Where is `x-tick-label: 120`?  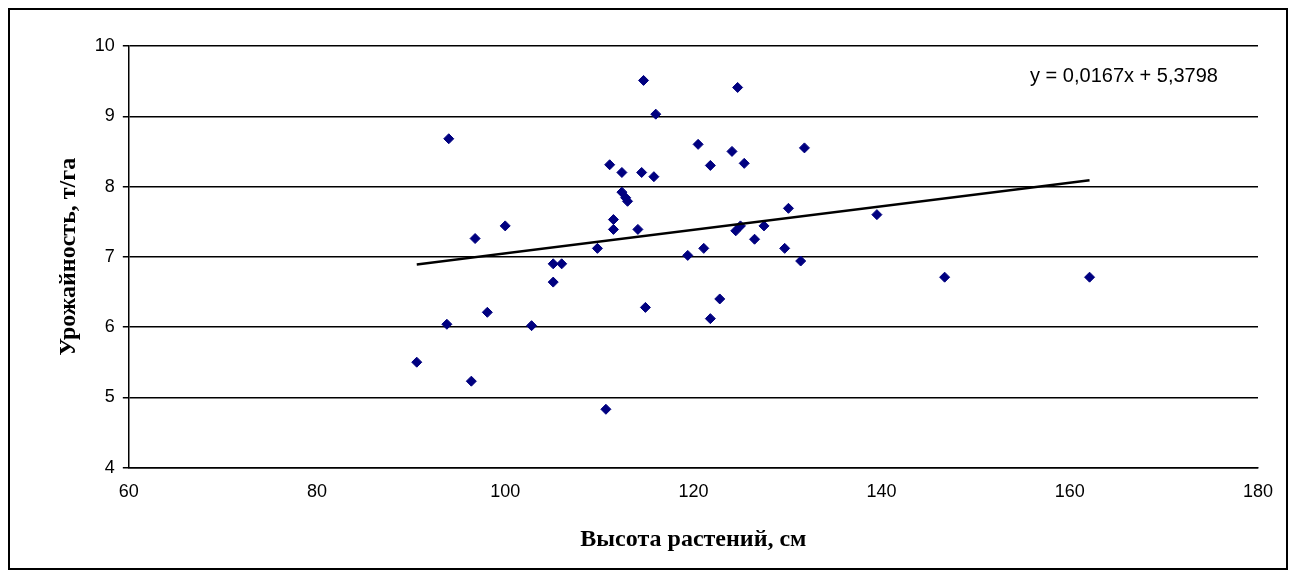
x-tick-label: 120 is located at coordinates (693, 491).